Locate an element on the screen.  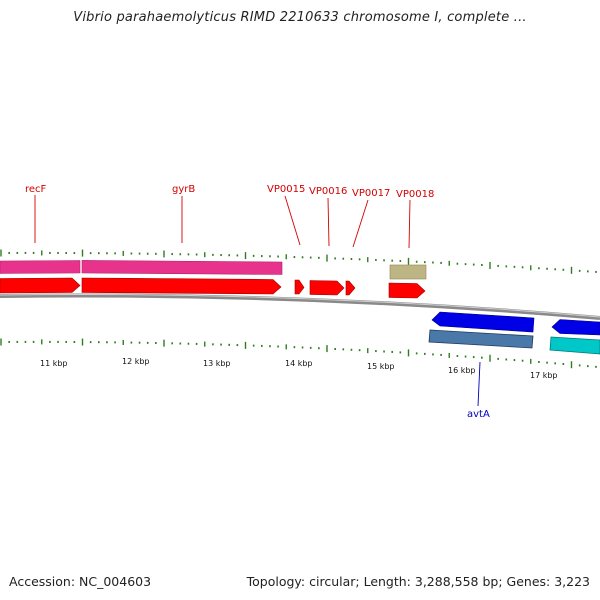
forward-gene-track is located at coordinates (213, 270).